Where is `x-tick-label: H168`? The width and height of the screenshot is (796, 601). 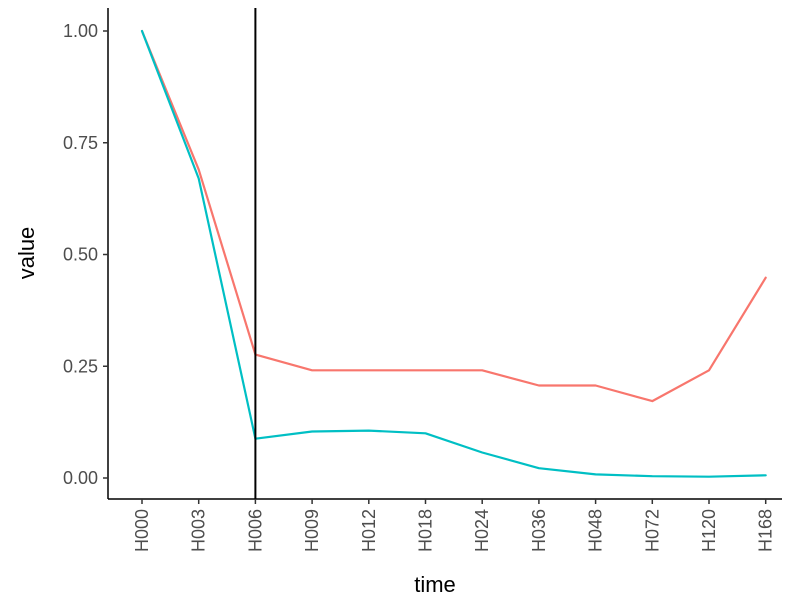
x-tick-label: H168 is located at coordinates (766, 530).